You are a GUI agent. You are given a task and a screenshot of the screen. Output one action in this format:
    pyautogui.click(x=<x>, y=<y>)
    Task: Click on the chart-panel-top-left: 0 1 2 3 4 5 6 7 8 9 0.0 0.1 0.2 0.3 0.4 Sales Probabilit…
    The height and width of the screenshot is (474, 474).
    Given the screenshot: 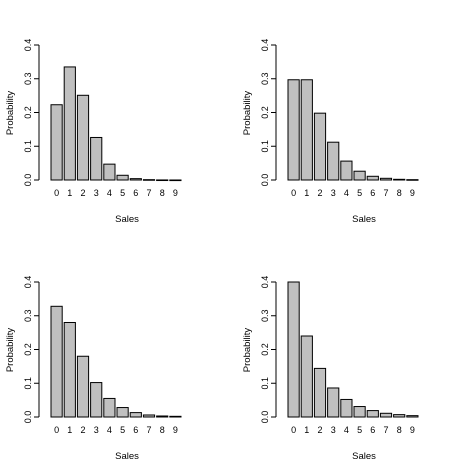 What is the action you would take?
    pyautogui.click(x=93, y=132)
    